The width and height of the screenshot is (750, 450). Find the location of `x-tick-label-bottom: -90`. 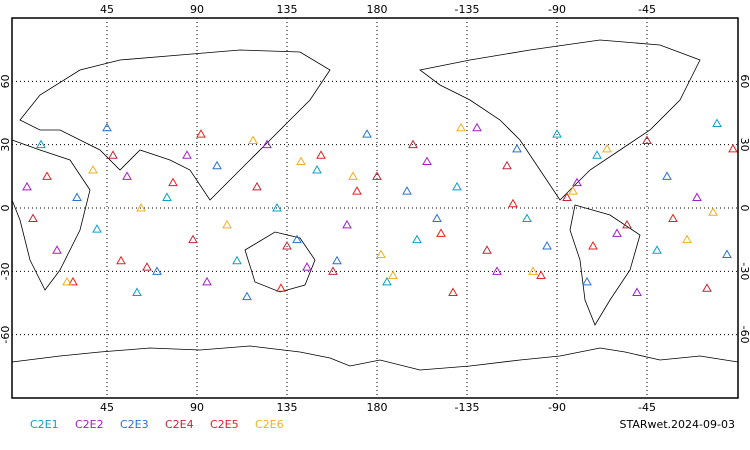

x-tick-label-bottom: -90 is located at coordinates (557, 407).